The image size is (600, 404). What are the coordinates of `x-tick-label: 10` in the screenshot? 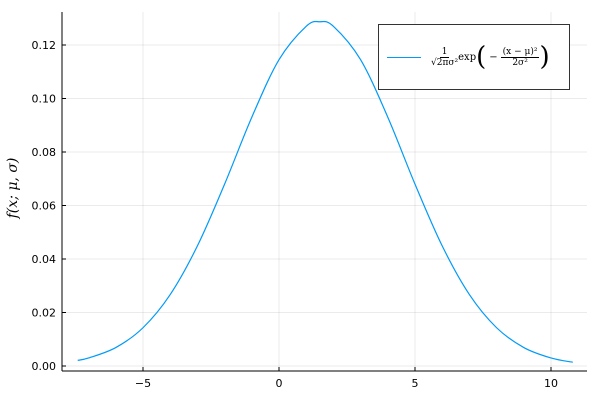 It's located at (551, 383).